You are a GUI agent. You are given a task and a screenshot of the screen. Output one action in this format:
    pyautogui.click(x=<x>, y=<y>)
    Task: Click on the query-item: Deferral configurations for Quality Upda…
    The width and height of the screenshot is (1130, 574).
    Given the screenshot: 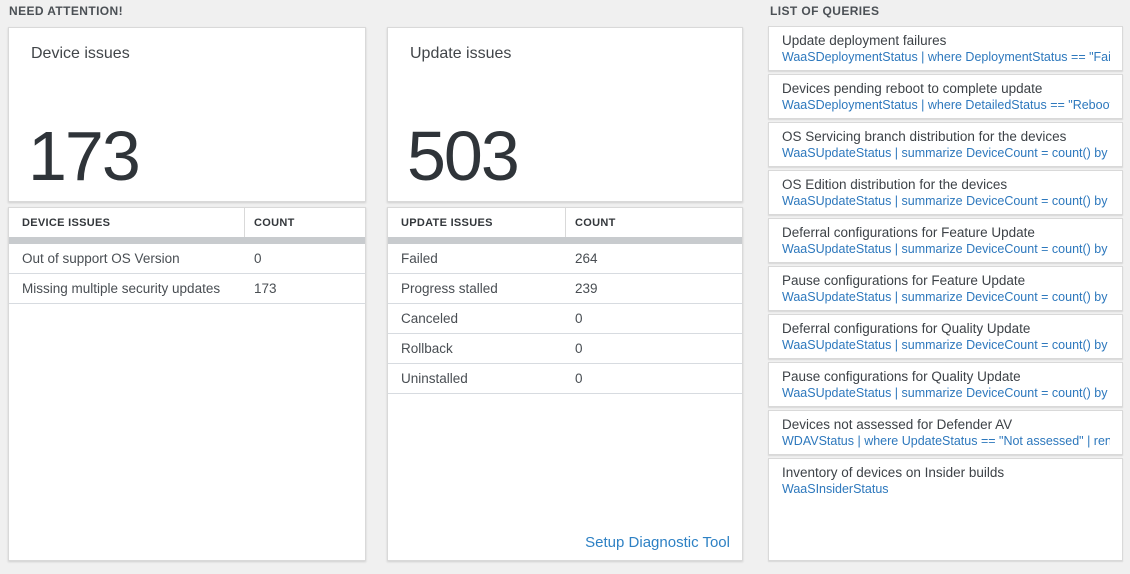 What is the action you would take?
    pyautogui.click(x=945, y=336)
    